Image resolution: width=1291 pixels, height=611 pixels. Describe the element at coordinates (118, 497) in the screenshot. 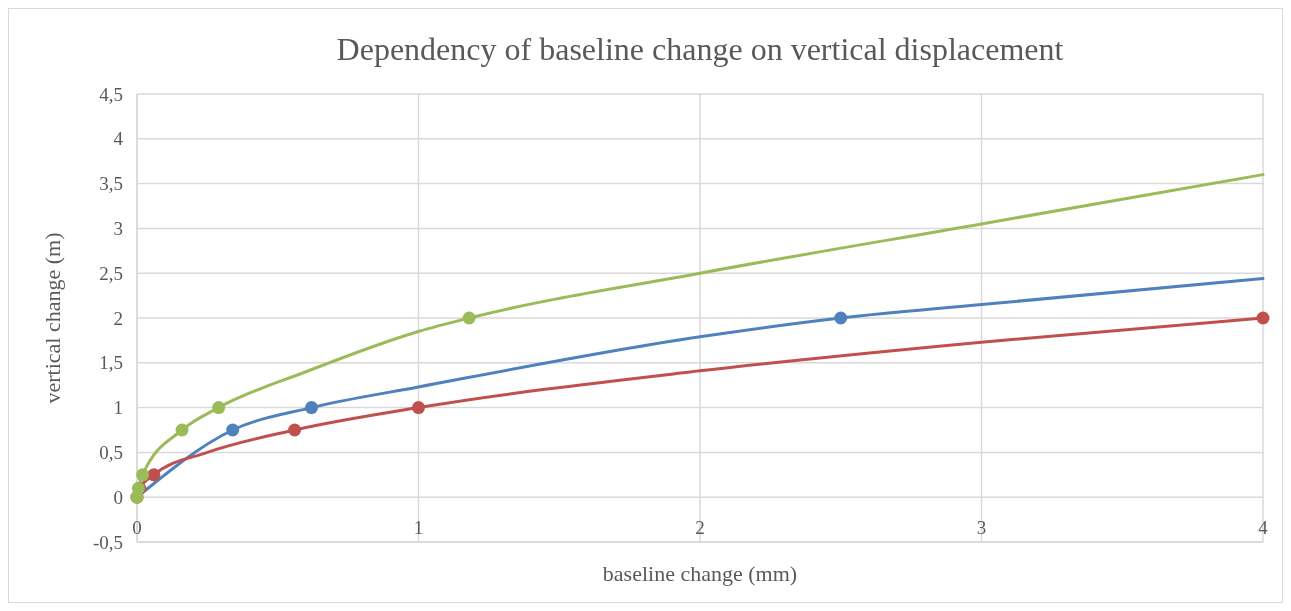

I see `y-tick-label: 0` at that location.